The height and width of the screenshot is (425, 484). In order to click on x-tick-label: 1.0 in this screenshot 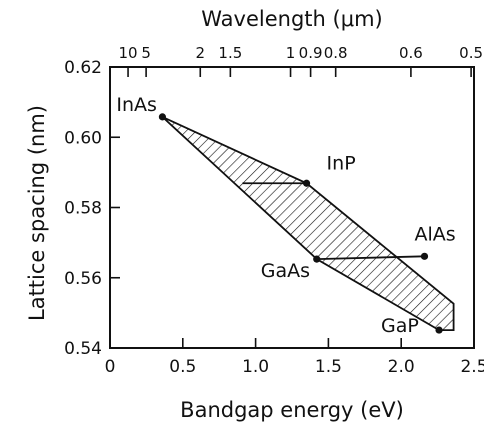, I will do `click(255, 367)`.